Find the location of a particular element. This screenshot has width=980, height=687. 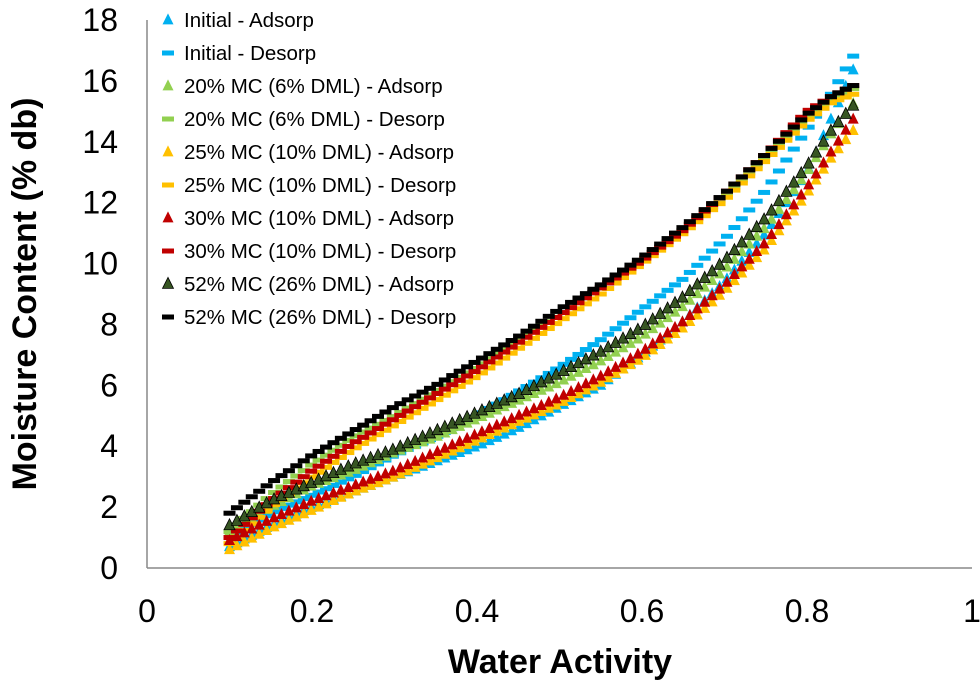

x-tick-label: 1 is located at coordinates (971, 611).